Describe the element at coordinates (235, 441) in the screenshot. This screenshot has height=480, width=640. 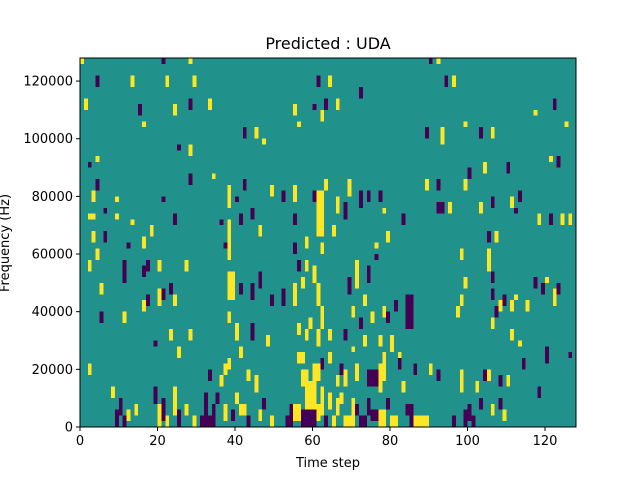
I see `x-tick-label: 40` at that location.